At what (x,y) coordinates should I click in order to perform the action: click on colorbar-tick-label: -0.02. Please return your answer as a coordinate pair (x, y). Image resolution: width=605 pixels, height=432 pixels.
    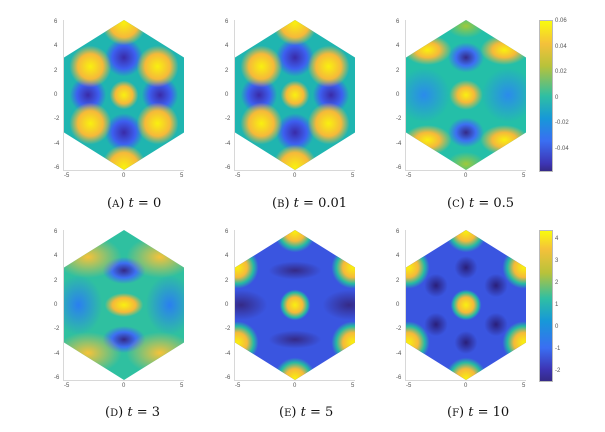
    Looking at the image, I should click on (562, 123).